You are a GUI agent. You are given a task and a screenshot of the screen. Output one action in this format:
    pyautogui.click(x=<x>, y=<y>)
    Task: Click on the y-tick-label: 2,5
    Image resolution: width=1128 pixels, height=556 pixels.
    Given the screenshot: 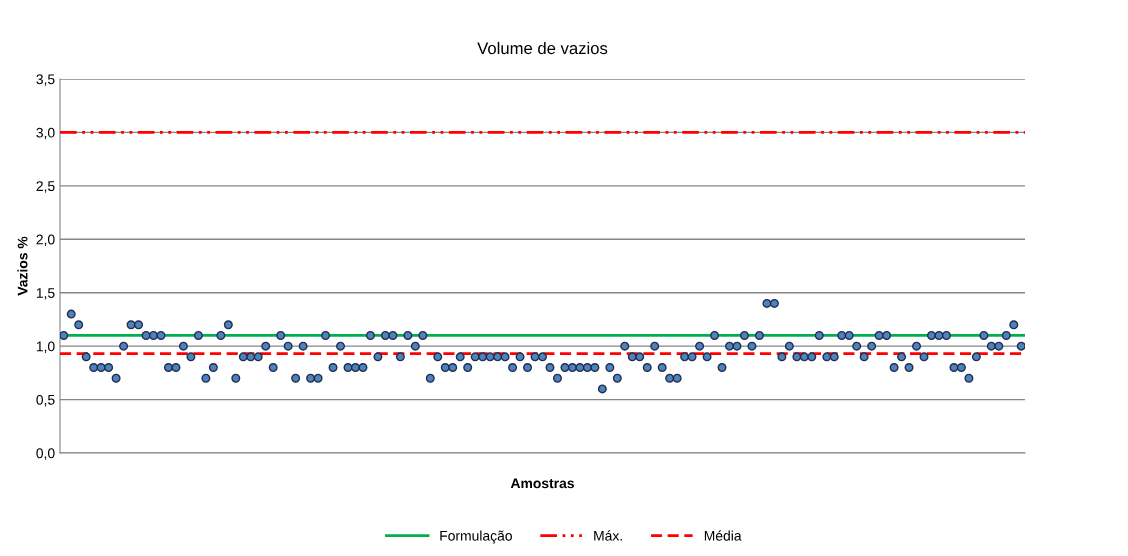 What is the action you would take?
    pyautogui.click(x=45, y=187)
    